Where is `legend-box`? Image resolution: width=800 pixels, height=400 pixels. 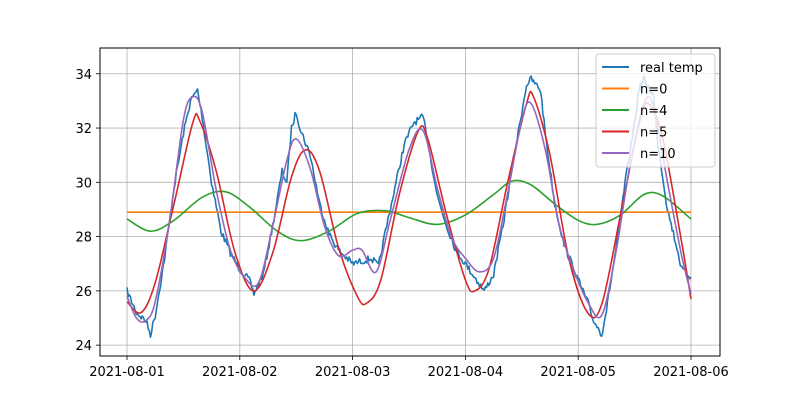
legend-box is located at coordinates (655, 110).